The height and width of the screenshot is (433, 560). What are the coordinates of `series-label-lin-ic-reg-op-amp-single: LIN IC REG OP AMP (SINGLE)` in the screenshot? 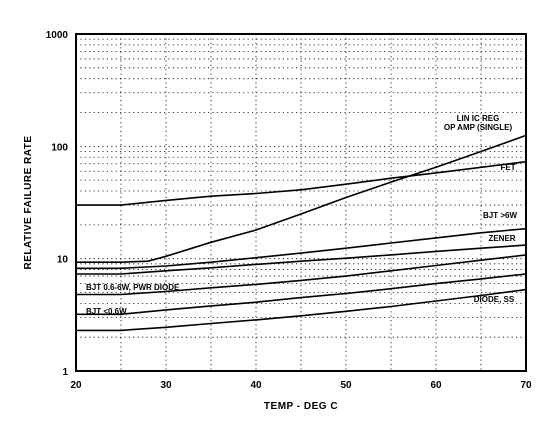 It's located at (478, 123).